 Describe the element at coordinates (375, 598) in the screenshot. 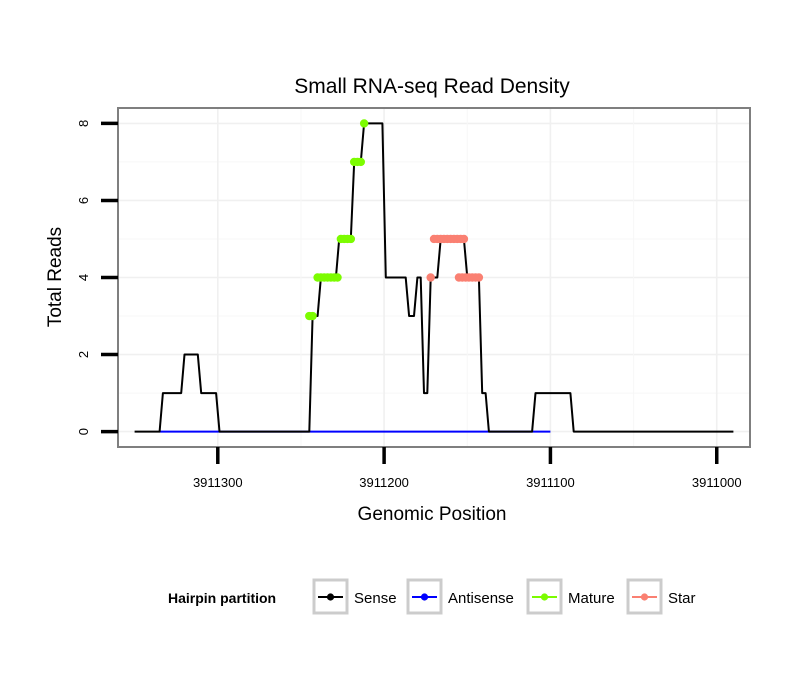

I see `legend-label: Sense` at that location.